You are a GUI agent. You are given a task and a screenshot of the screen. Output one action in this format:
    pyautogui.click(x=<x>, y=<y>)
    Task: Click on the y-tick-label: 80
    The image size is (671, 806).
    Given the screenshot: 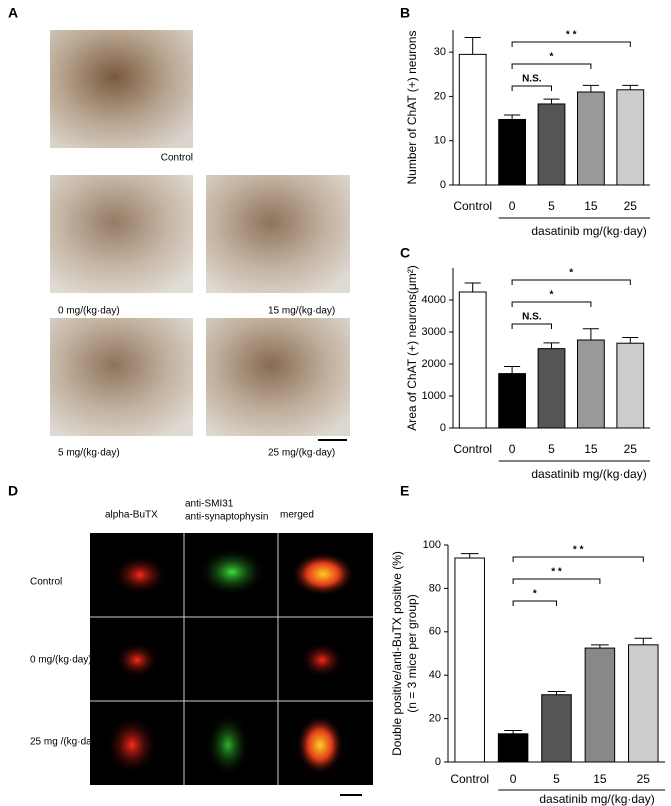 What is the action you would take?
    pyautogui.click(x=435, y=588)
    